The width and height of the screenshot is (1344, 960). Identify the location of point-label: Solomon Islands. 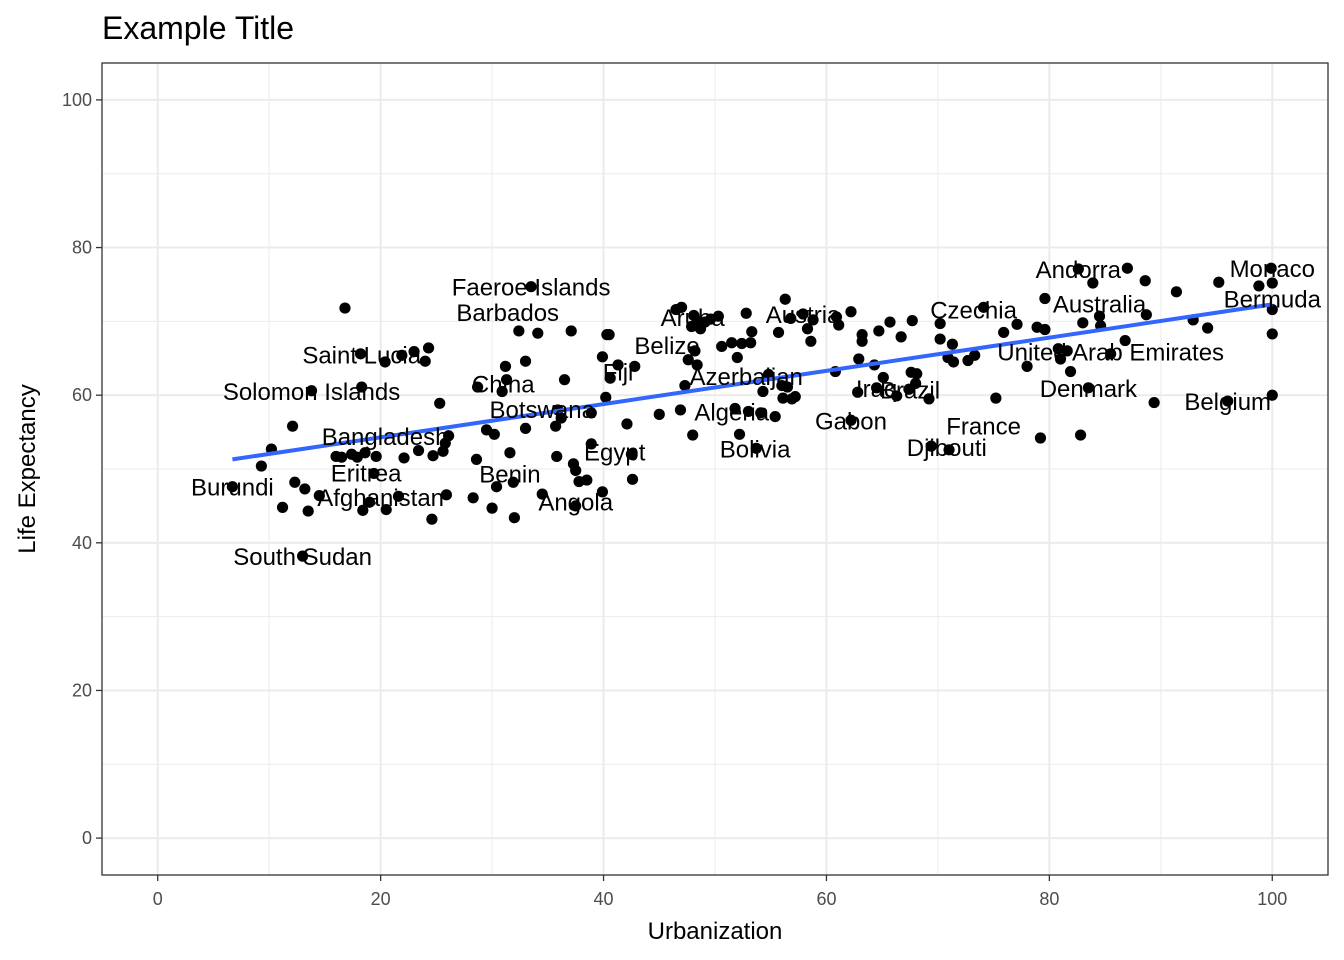
(311, 392).